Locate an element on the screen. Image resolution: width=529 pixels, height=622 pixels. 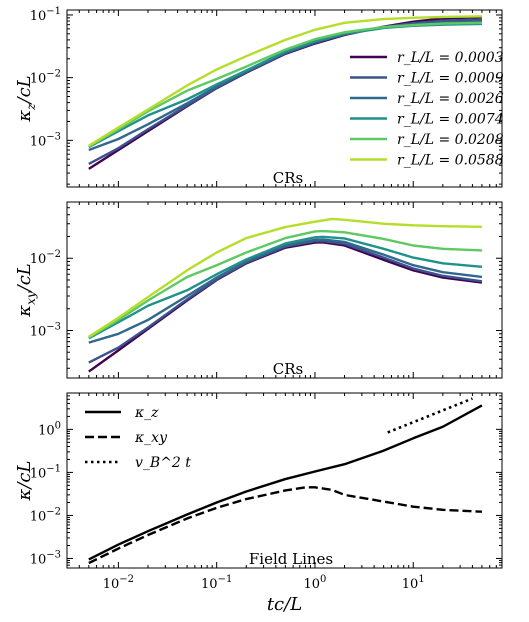
panel-bottom-annotation: Field Lines is located at coordinates (291, 559).